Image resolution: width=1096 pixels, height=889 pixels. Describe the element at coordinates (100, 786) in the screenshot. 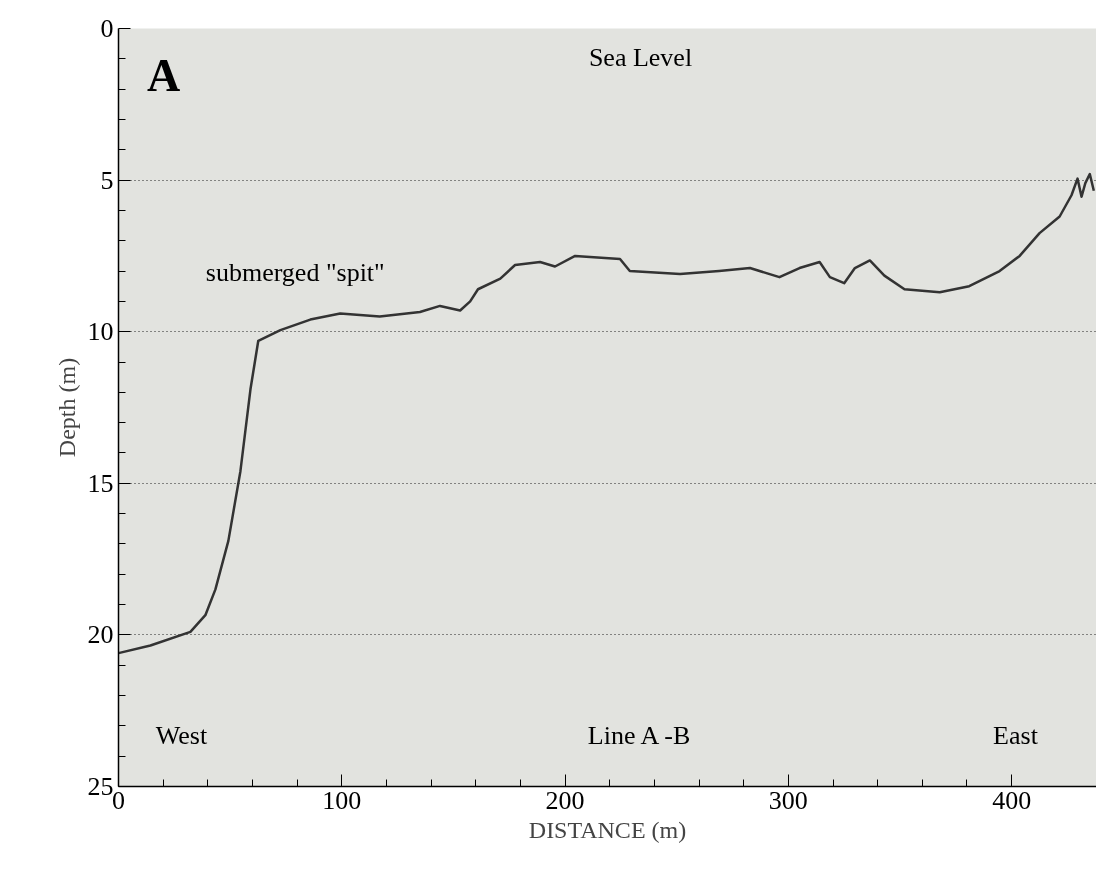

I see `y-tick-label: 25` at that location.